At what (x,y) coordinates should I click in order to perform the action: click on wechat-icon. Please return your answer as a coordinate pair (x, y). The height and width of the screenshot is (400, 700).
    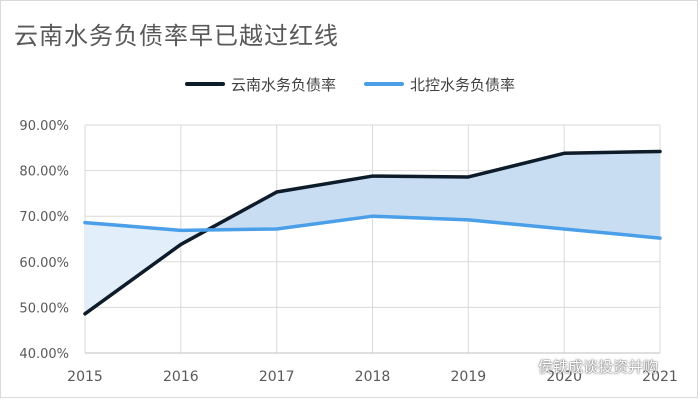
    Looking at the image, I should click on (522, 366).